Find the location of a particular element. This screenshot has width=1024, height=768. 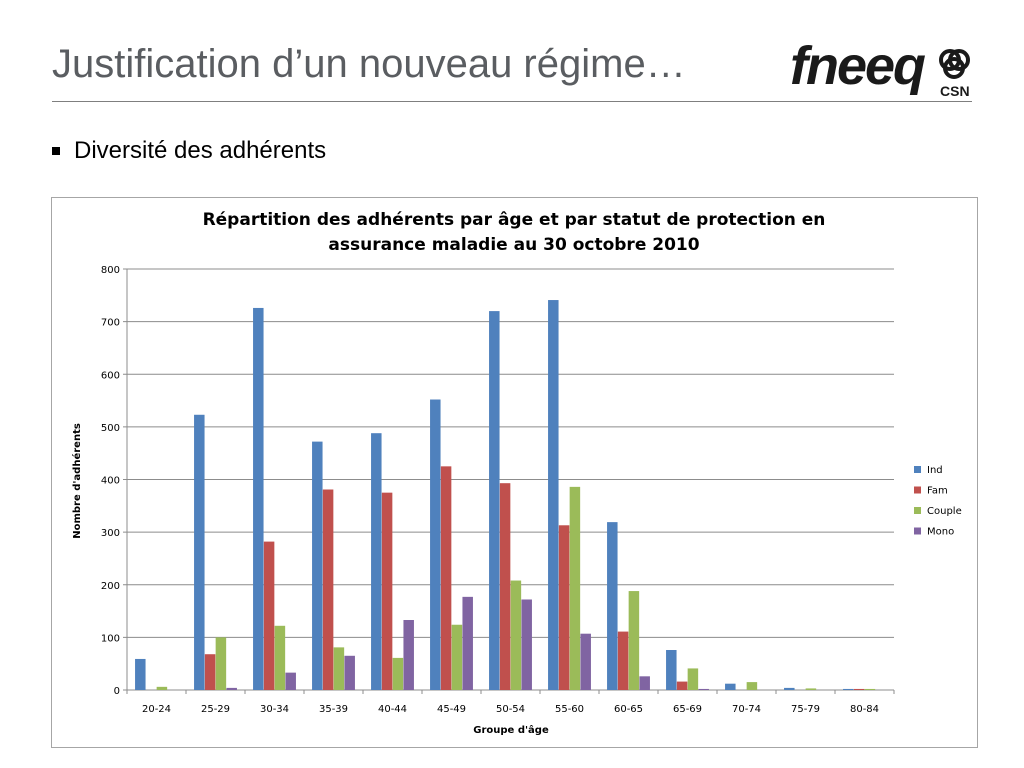

x-tick-label: 45-49 is located at coordinates (451, 709).